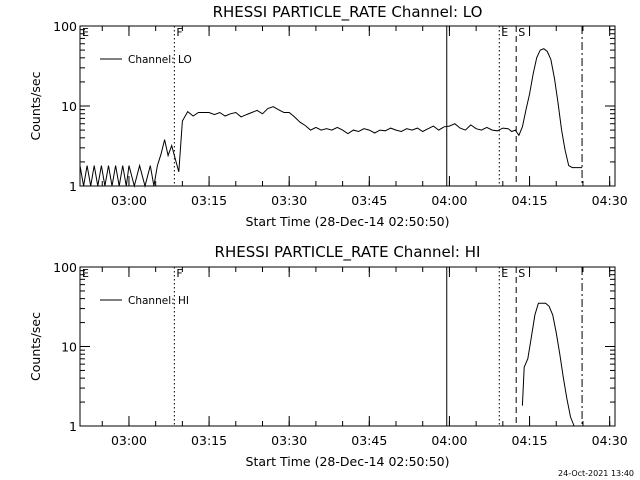 This screenshot has width=640, height=480. I want to click on legend-label: Channel: HI, so click(158, 301).